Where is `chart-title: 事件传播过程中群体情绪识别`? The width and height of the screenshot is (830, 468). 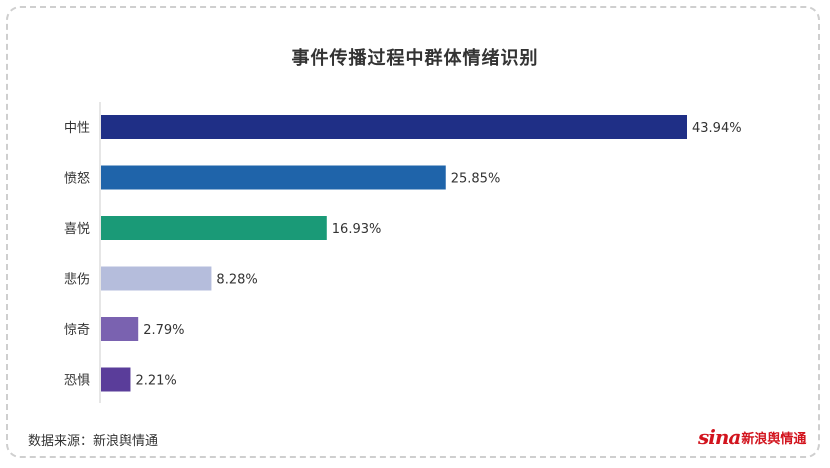 chart-title: 事件传播过程中群体情绪识别 is located at coordinates (415, 58).